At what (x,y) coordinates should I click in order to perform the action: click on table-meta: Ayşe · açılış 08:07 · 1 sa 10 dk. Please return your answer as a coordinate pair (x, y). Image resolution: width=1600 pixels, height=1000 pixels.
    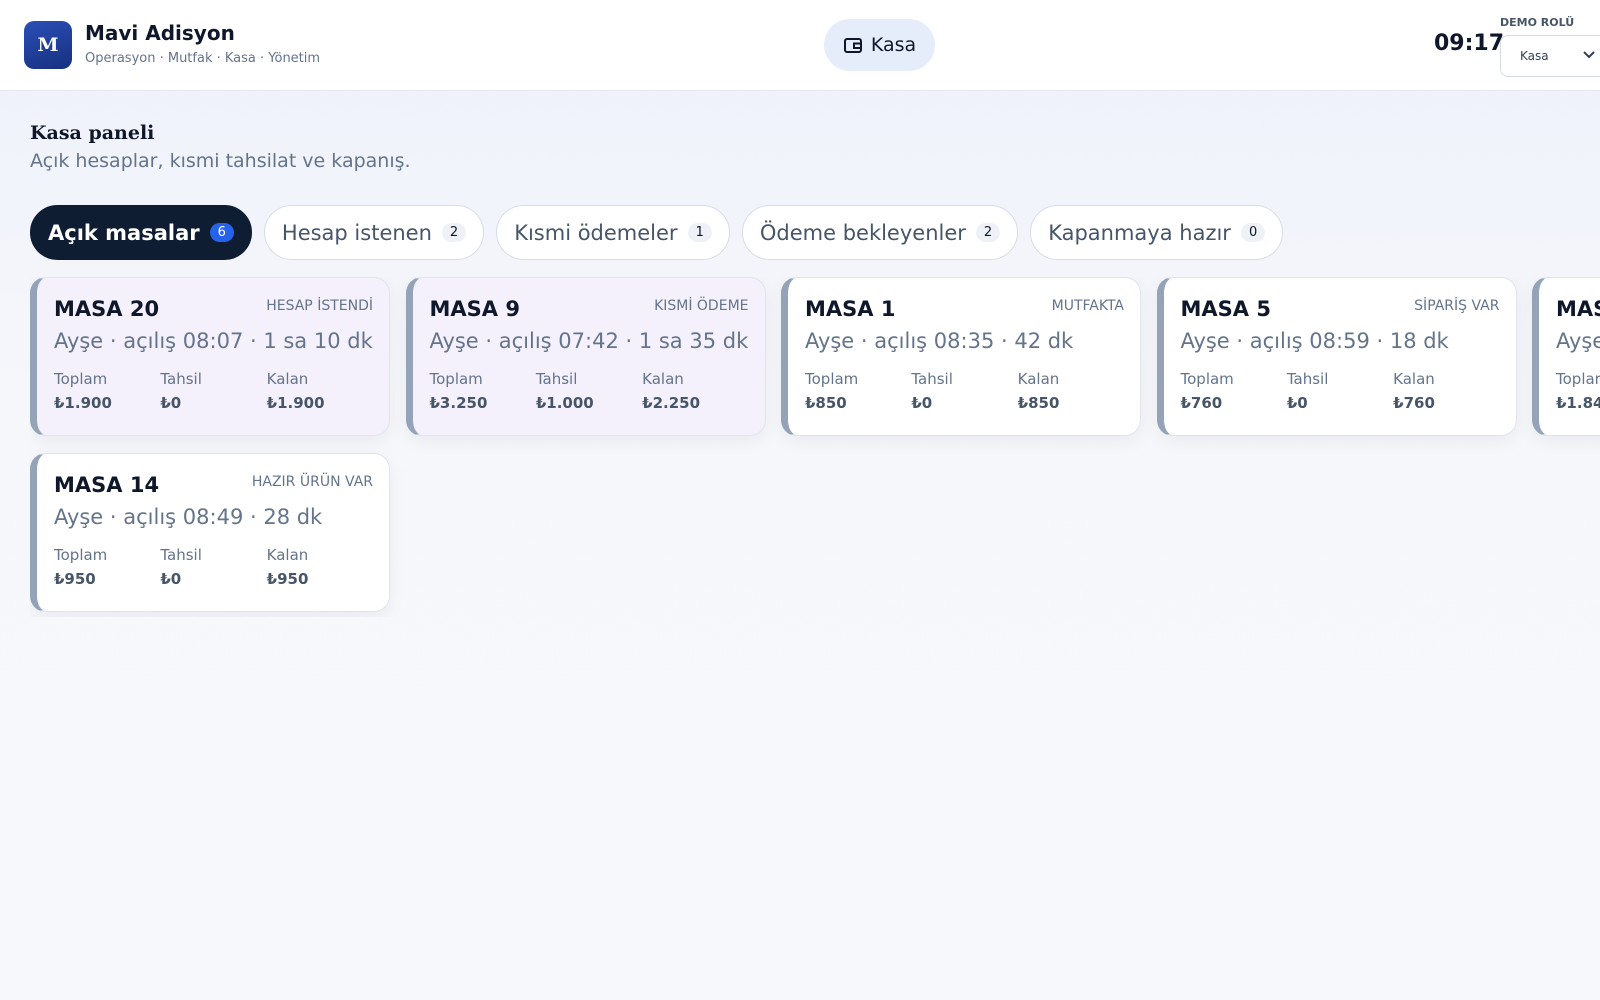
    Looking at the image, I should click on (213, 341).